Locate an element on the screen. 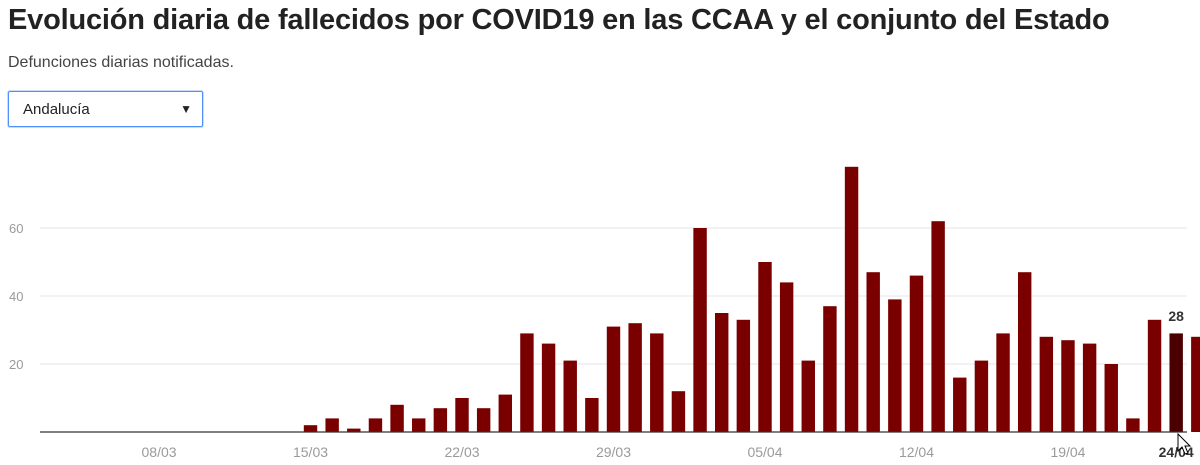 The height and width of the screenshot is (465, 1200). x-tick-label: 15/03 is located at coordinates (310, 452).